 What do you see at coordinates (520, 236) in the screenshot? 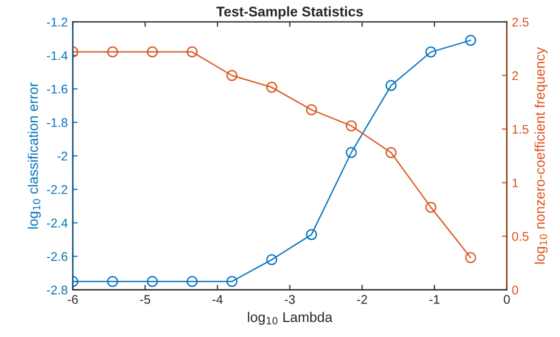
I see `y2-tick-label: 0.5` at bounding box center [520, 236].